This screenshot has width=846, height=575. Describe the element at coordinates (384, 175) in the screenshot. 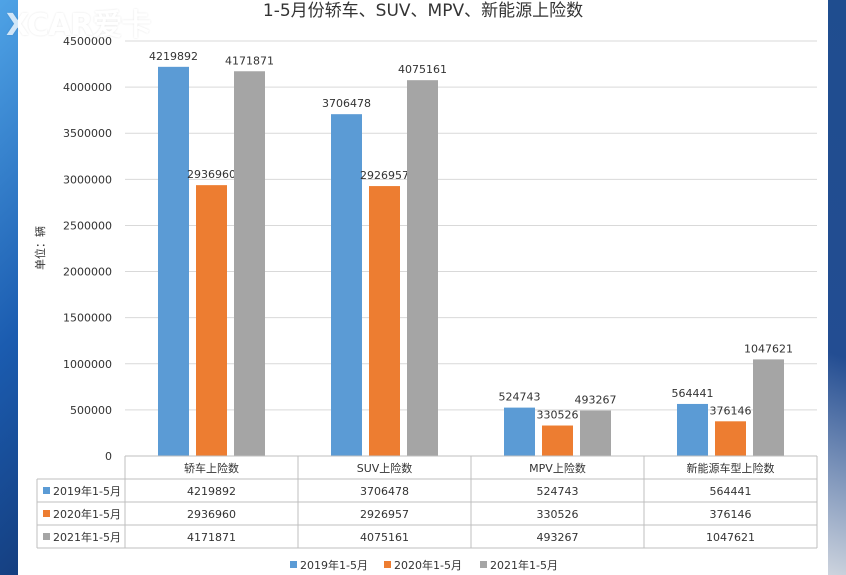

I see `data-label: 2926957` at that location.